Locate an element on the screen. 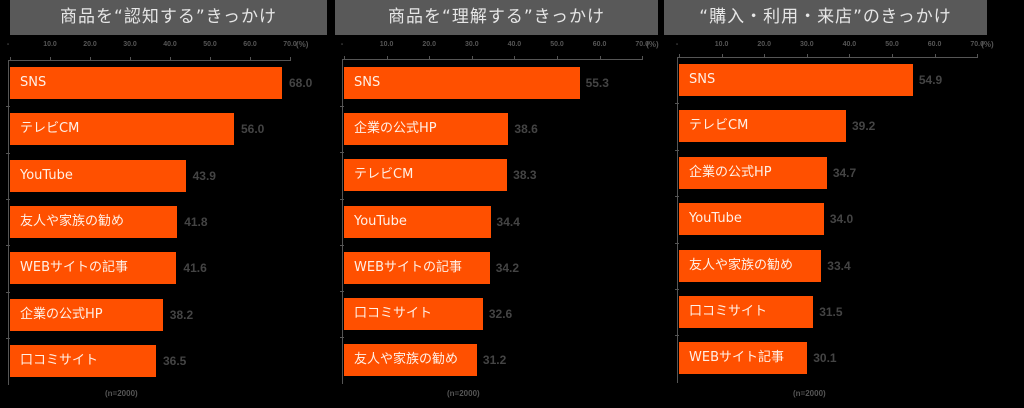 This screenshot has width=1024, height=408. bar-value-label: 41.8 is located at coordinates (196, 222).